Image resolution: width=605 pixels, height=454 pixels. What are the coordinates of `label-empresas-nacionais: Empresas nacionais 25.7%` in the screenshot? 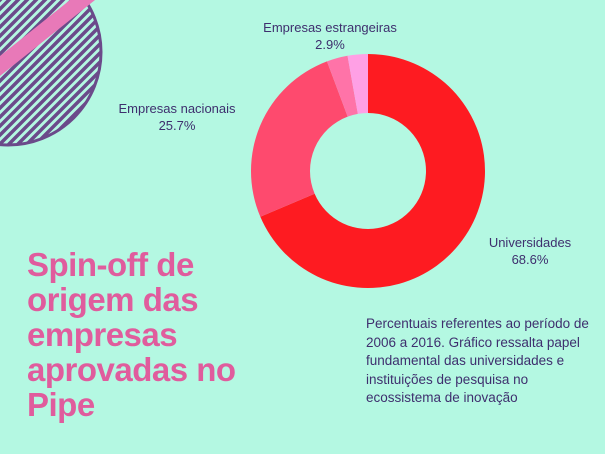 It's located at (177, 117).